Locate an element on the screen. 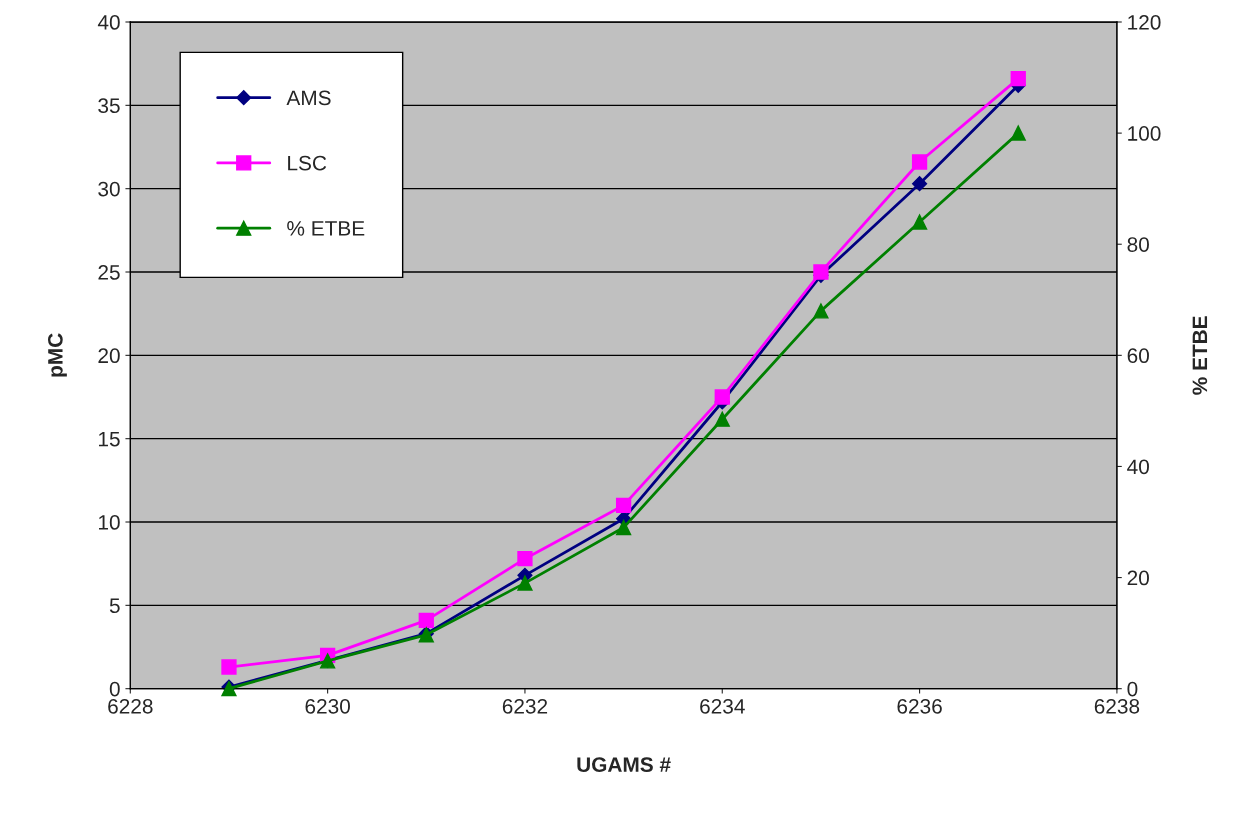  y2-tick-label: 60 is located at coordinates (1138, 356).